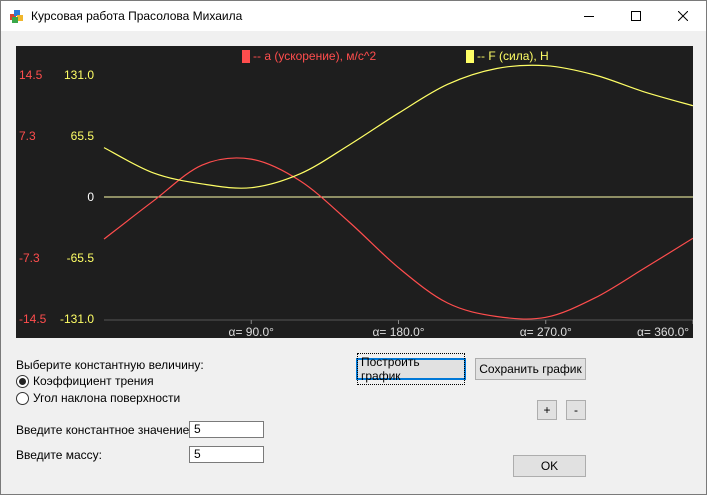  Describe the element at coordinates (137, 16) in the screenshot. I see `window-title: Курсовая работа Прасолова Михаила` at that location.